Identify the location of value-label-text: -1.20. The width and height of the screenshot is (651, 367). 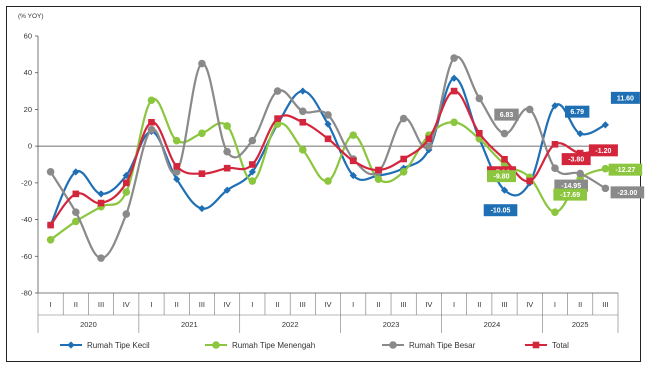
(603, 151).